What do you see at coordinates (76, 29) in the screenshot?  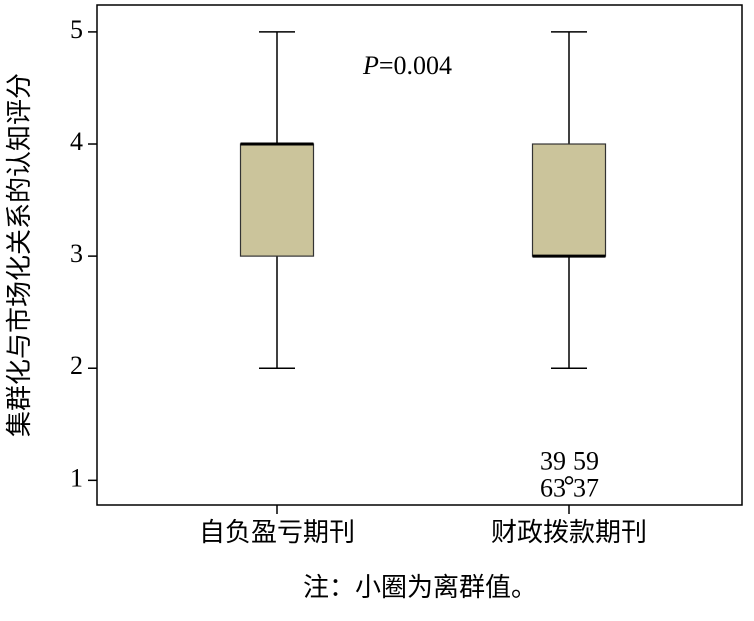 I see `y-tick-label: 5` at bounding box center [76, 29].